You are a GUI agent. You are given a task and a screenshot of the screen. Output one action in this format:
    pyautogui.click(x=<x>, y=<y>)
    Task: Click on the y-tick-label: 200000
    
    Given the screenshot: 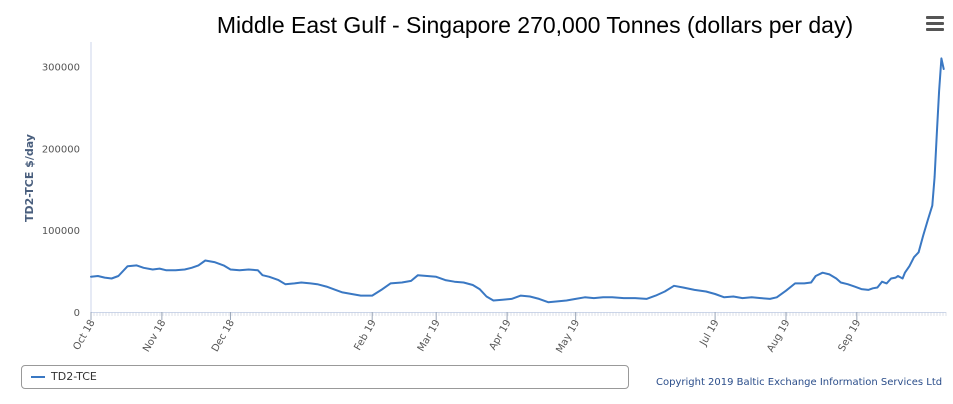 What is the action you would take?
    pyautogui.click(x=61, y=149)
    